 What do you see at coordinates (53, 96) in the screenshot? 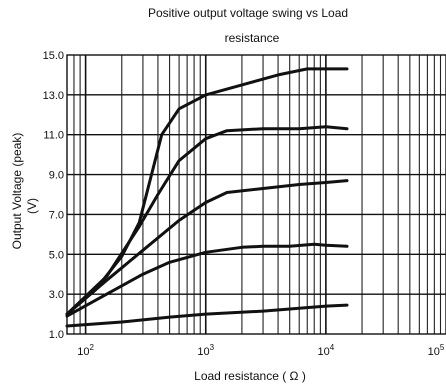
I see `y-tick-label: 13.0` at bounding box center [53, 96].